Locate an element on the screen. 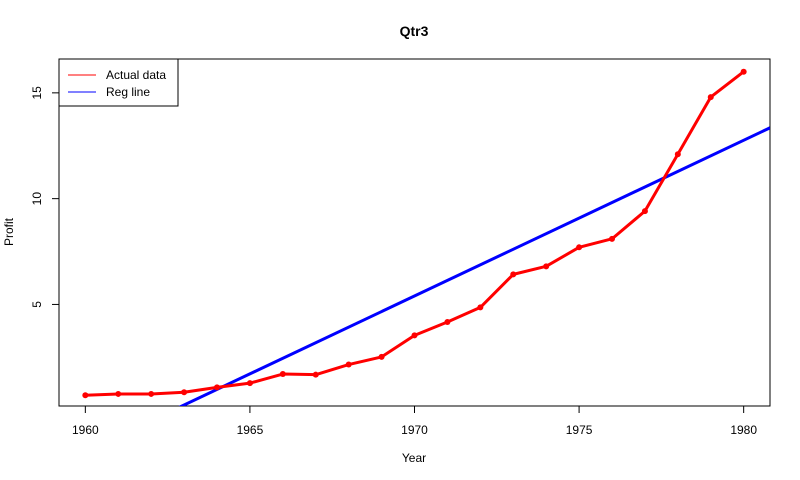 The height and width of the screenshot is (480, 800). legend-box is located at coordinates (118, 82).